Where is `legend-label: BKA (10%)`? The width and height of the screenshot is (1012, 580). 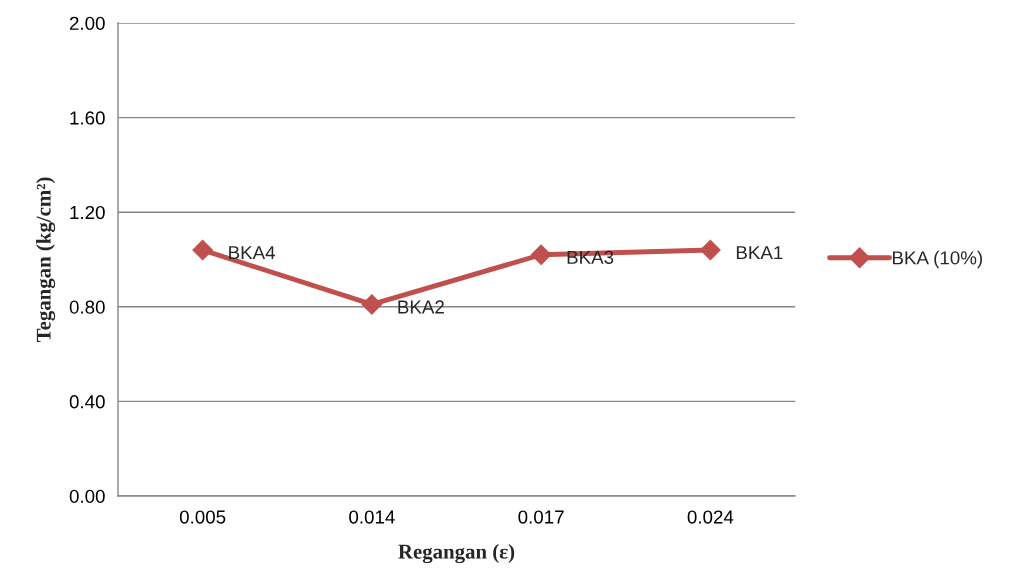
legend-label: BKA (10%) is located at coordinates (937, 259).